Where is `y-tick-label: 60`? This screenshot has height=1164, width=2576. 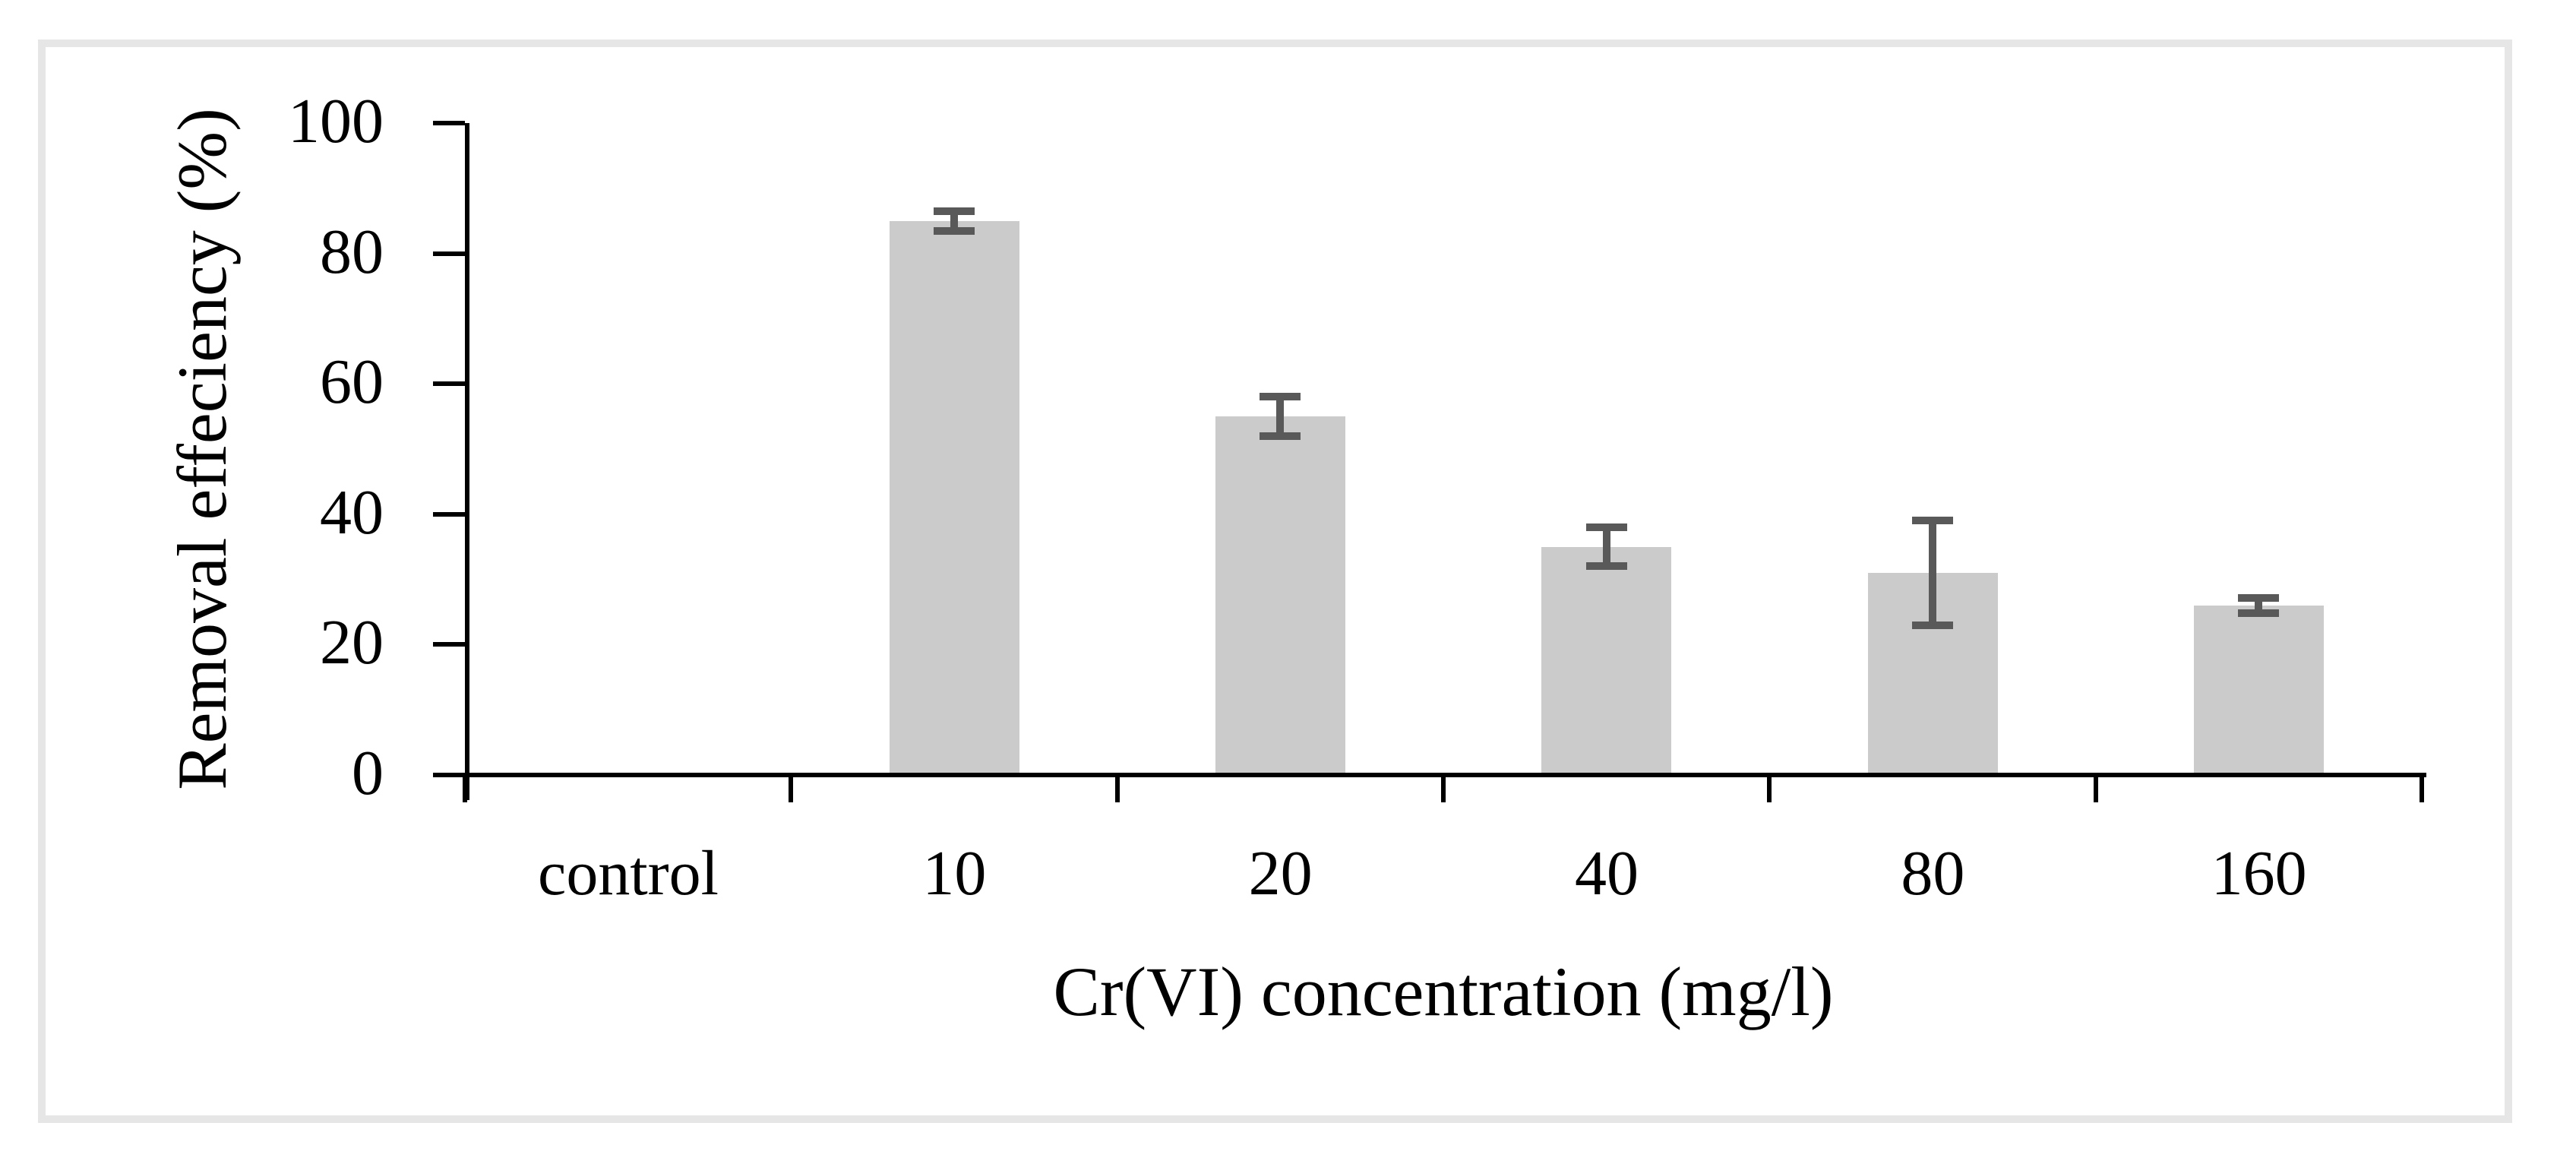
y-tick-label: 60 is located at coordinates (352, 382).